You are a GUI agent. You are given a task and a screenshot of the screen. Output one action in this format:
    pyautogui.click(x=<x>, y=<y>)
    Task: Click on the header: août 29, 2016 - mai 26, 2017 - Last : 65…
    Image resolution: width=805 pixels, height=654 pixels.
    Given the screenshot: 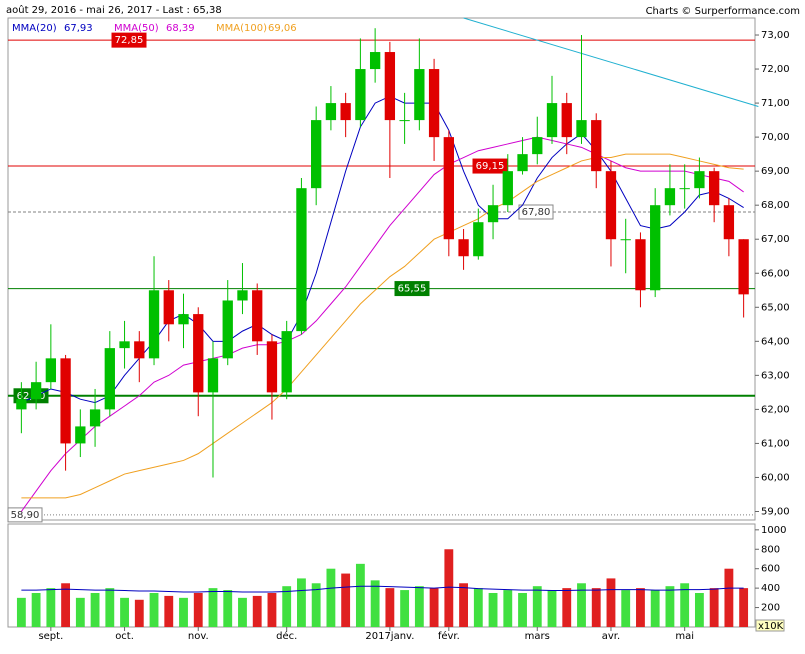 What is the action you would take?
    pyautogui.click(x=114, y=10)
    